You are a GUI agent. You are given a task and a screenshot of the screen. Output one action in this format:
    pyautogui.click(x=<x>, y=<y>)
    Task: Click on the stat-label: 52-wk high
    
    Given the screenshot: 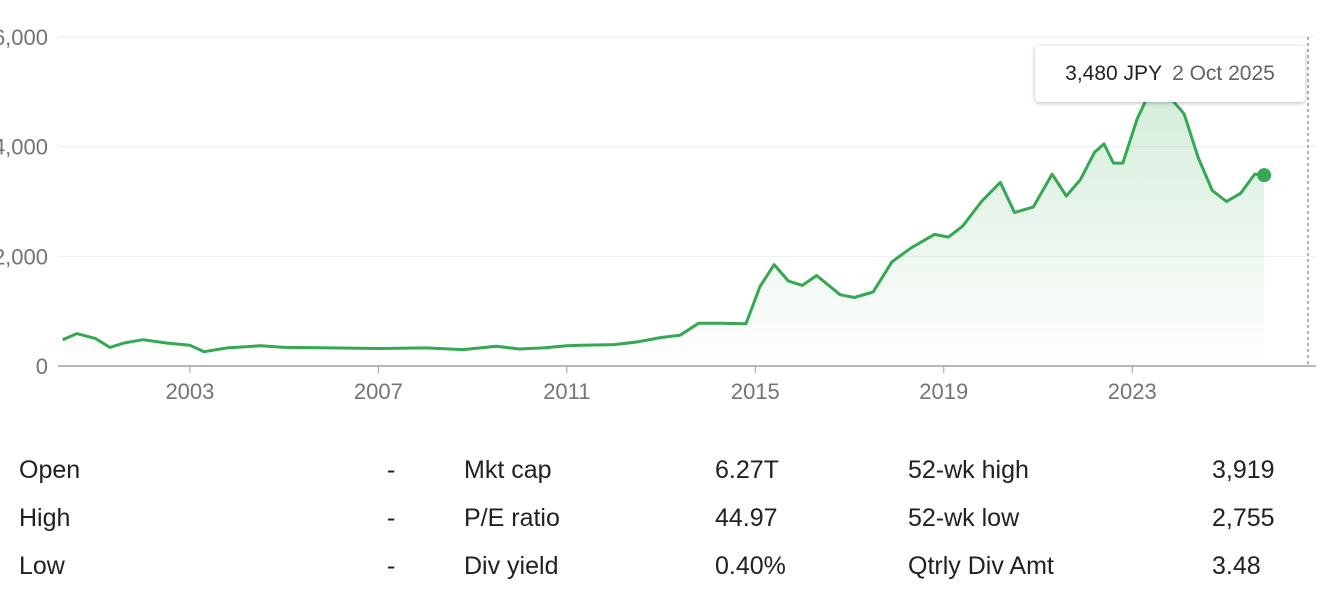 What is the action you would take?
    pyautogui.click(x=968, y=470)
    